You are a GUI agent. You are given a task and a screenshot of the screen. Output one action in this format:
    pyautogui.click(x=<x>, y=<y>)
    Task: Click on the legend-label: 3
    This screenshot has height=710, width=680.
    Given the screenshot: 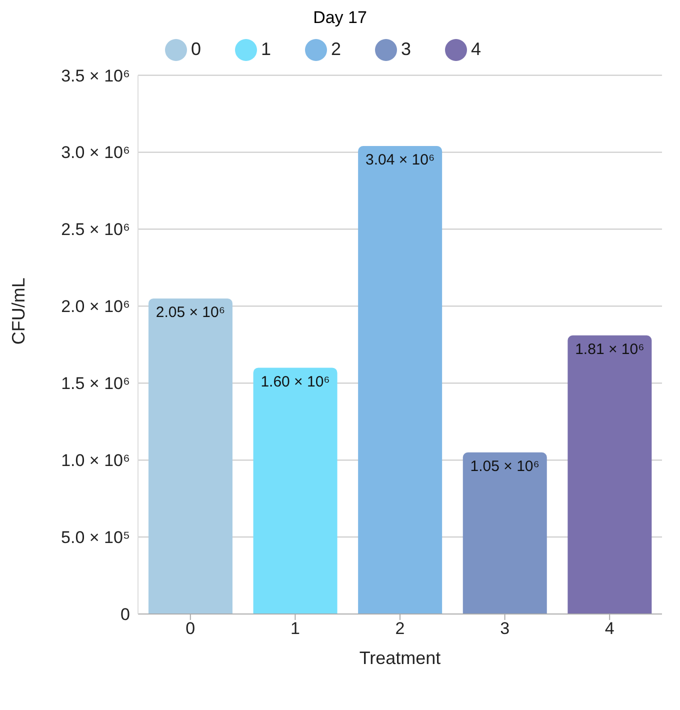 What is the action you would take?
    pyautogui.click(x=406, y=49)
    